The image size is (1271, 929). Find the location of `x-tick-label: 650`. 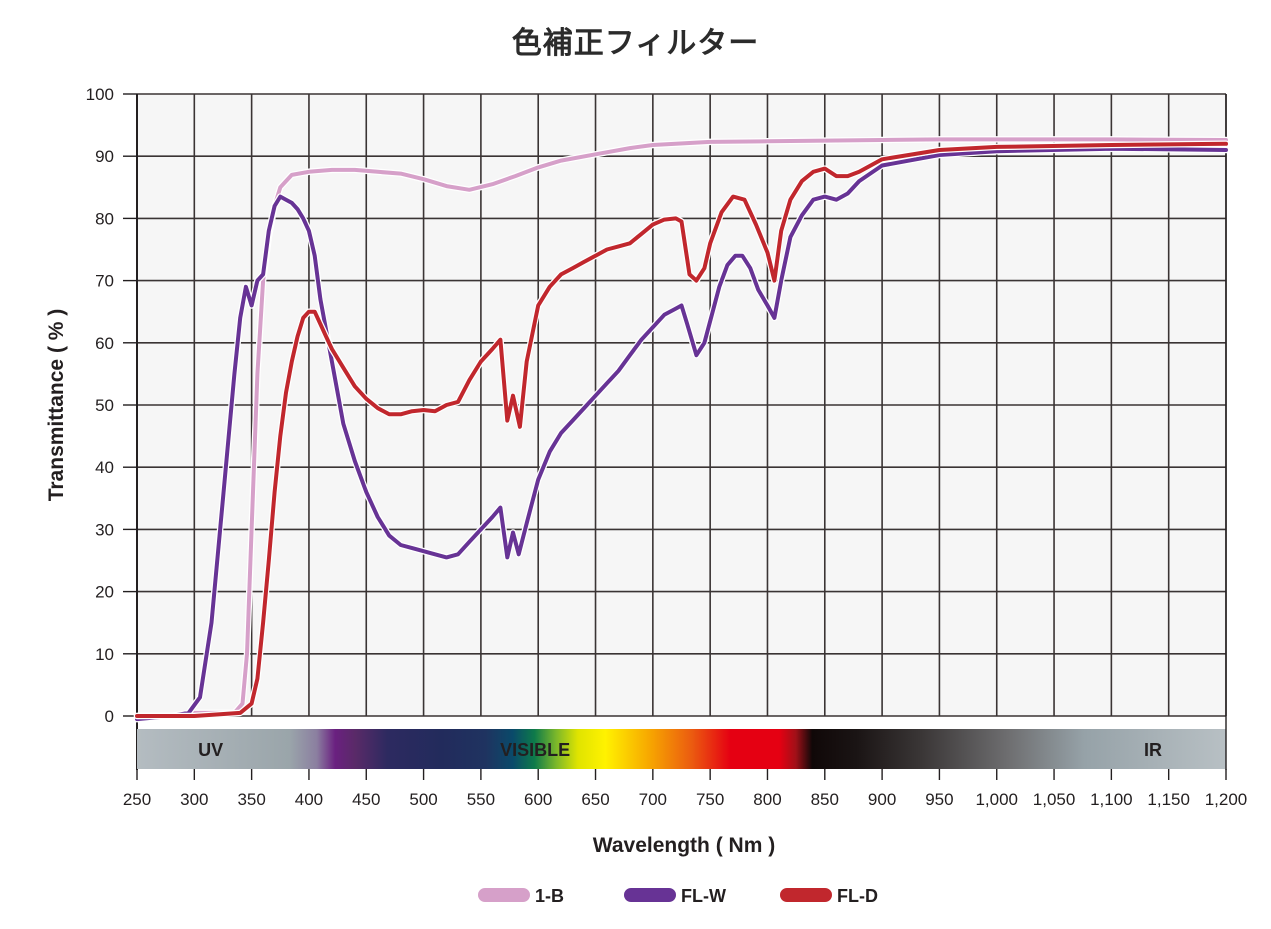

x-tick-label: 650 is located at coordinates (595, 799).